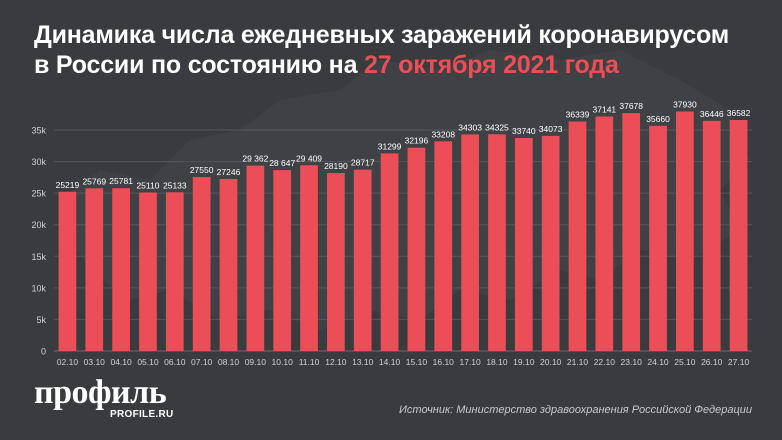 This screenshot has width=782, height=440. I want to click on x-tick-label: 08.10, so click(229, 362).